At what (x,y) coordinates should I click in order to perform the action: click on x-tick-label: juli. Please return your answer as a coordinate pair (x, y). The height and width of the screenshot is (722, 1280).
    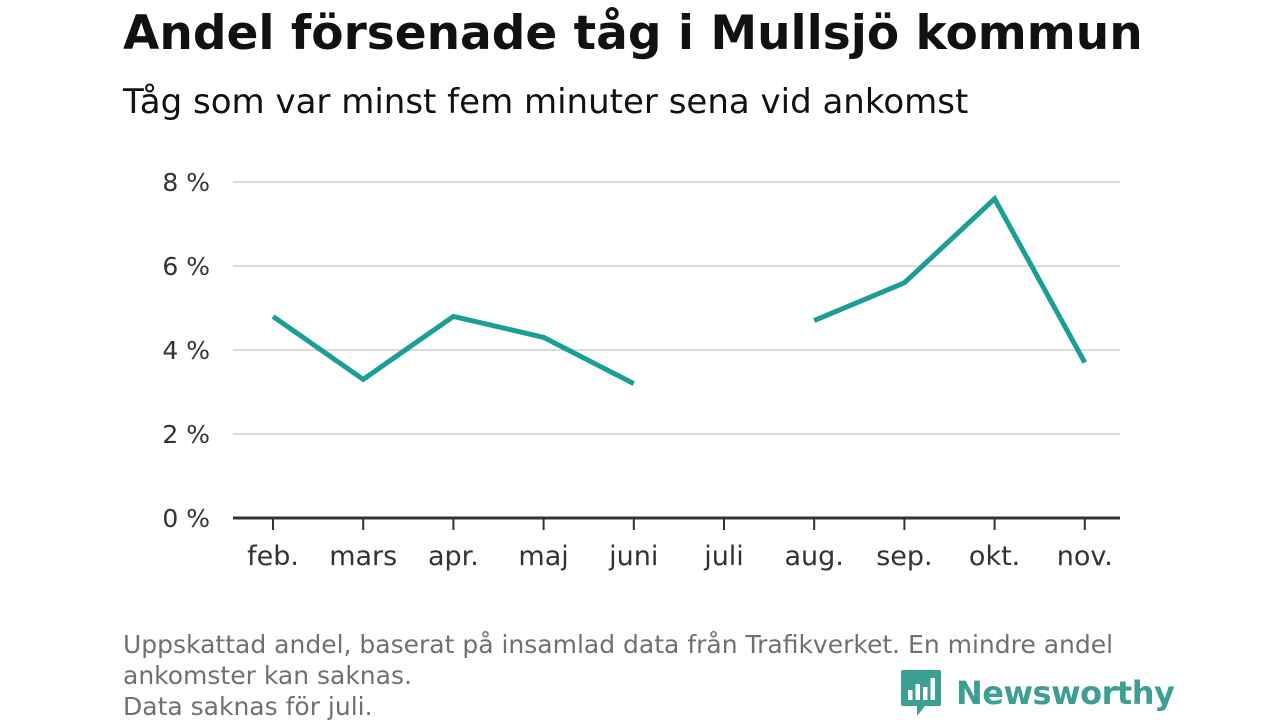
    Looking at the image, I should click on (723, 556).